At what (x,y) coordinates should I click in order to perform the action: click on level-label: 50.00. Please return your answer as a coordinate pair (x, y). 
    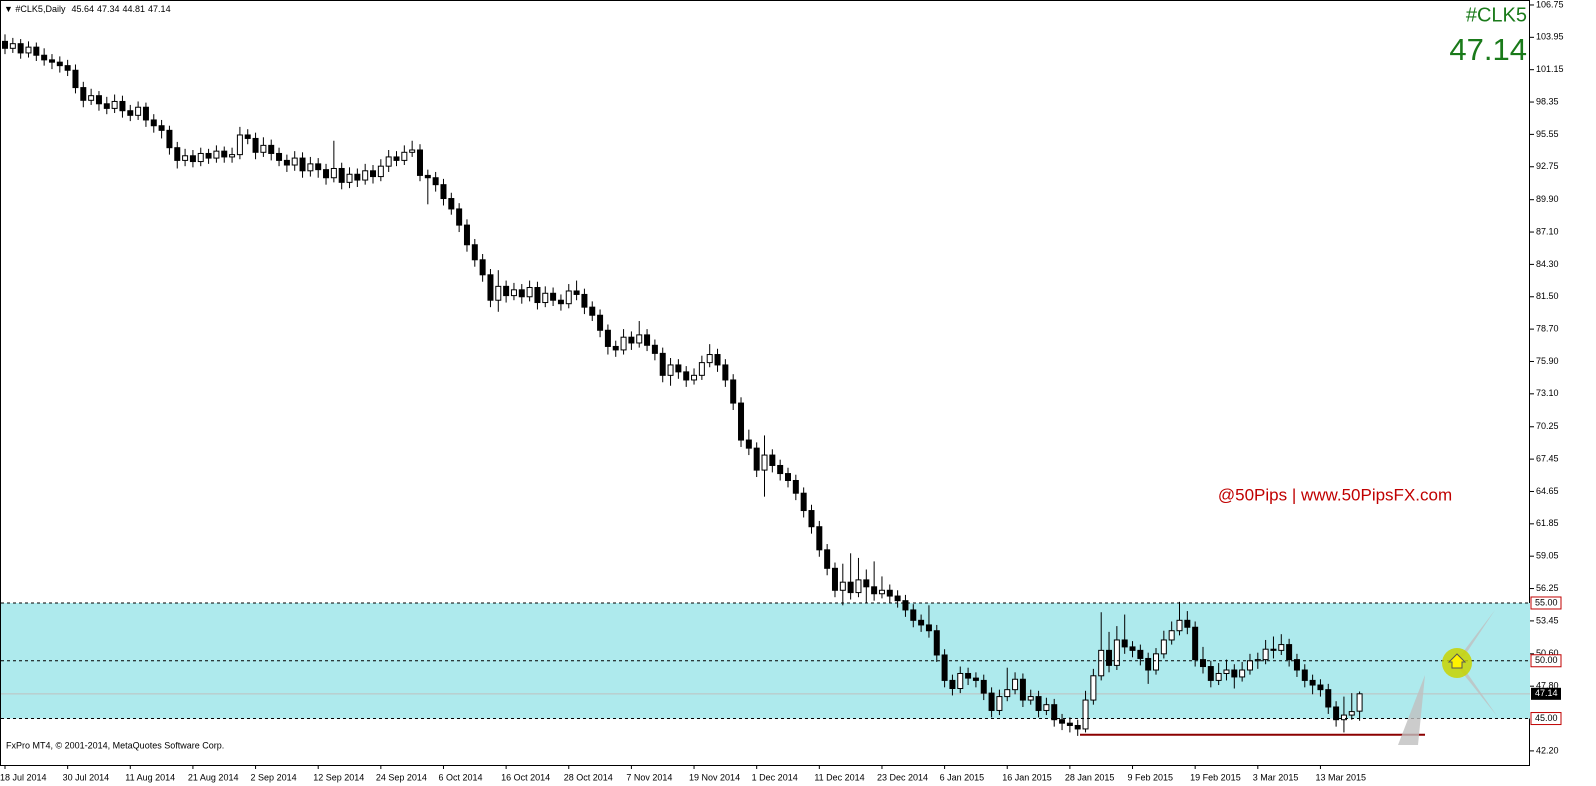
    Looking at the image, I should click on (1546, 660).